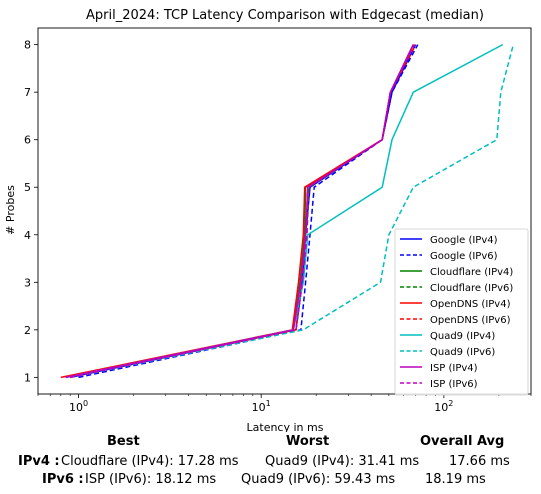 Image resolution: width=541 pixels, height=494 pixels. Describe the element at coordinates (462, 441) in the screenshot. I see `avg-header: Overall Avg` at that location.